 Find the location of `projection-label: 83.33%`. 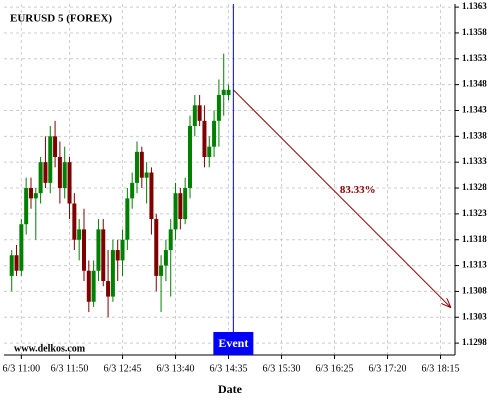

projection-label: 83.33% is located at coordinates (358, 190).